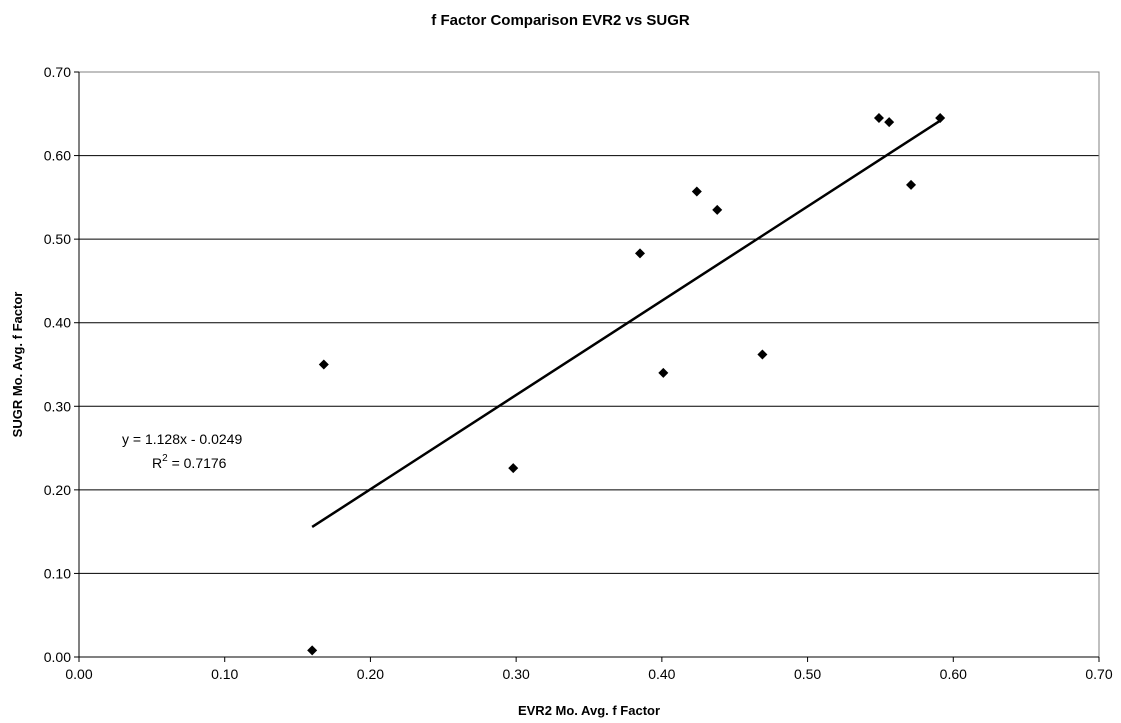 This screenshot has width=1121, height=723. I want to click on trendline-r-squared: R2 = 0.7176, so click(189, 462).